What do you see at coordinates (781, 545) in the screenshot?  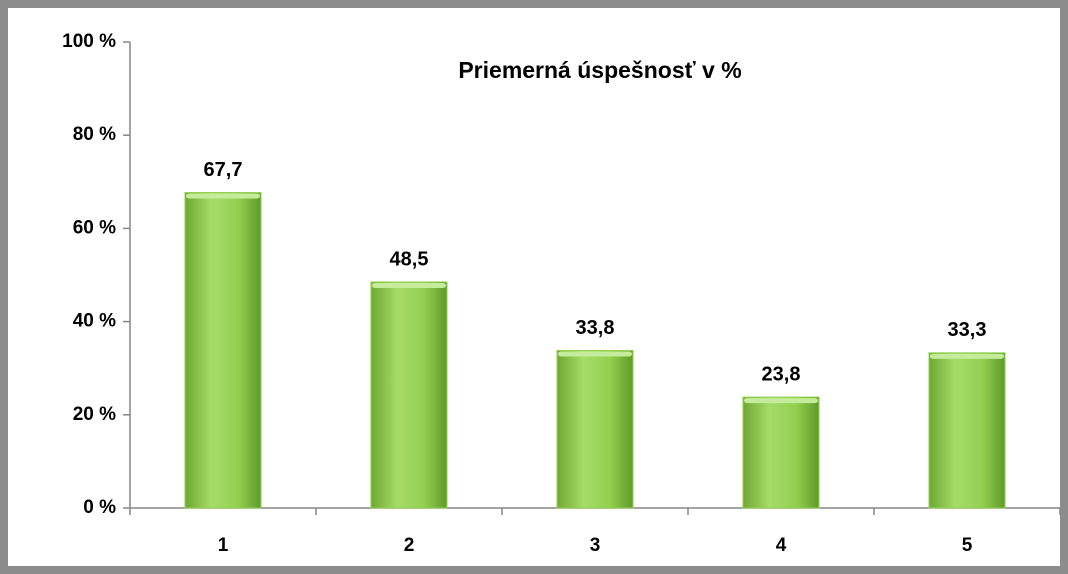 I see `x-tick-label: 4` at bounding box center [781, 545].